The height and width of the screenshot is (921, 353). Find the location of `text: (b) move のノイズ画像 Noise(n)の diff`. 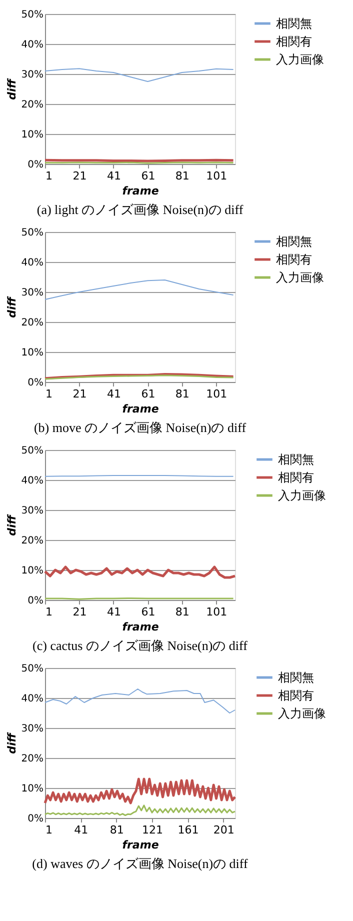

text: (b) move のノイズ画像 Noise(n)の diff is located at coordinates (140, 427).